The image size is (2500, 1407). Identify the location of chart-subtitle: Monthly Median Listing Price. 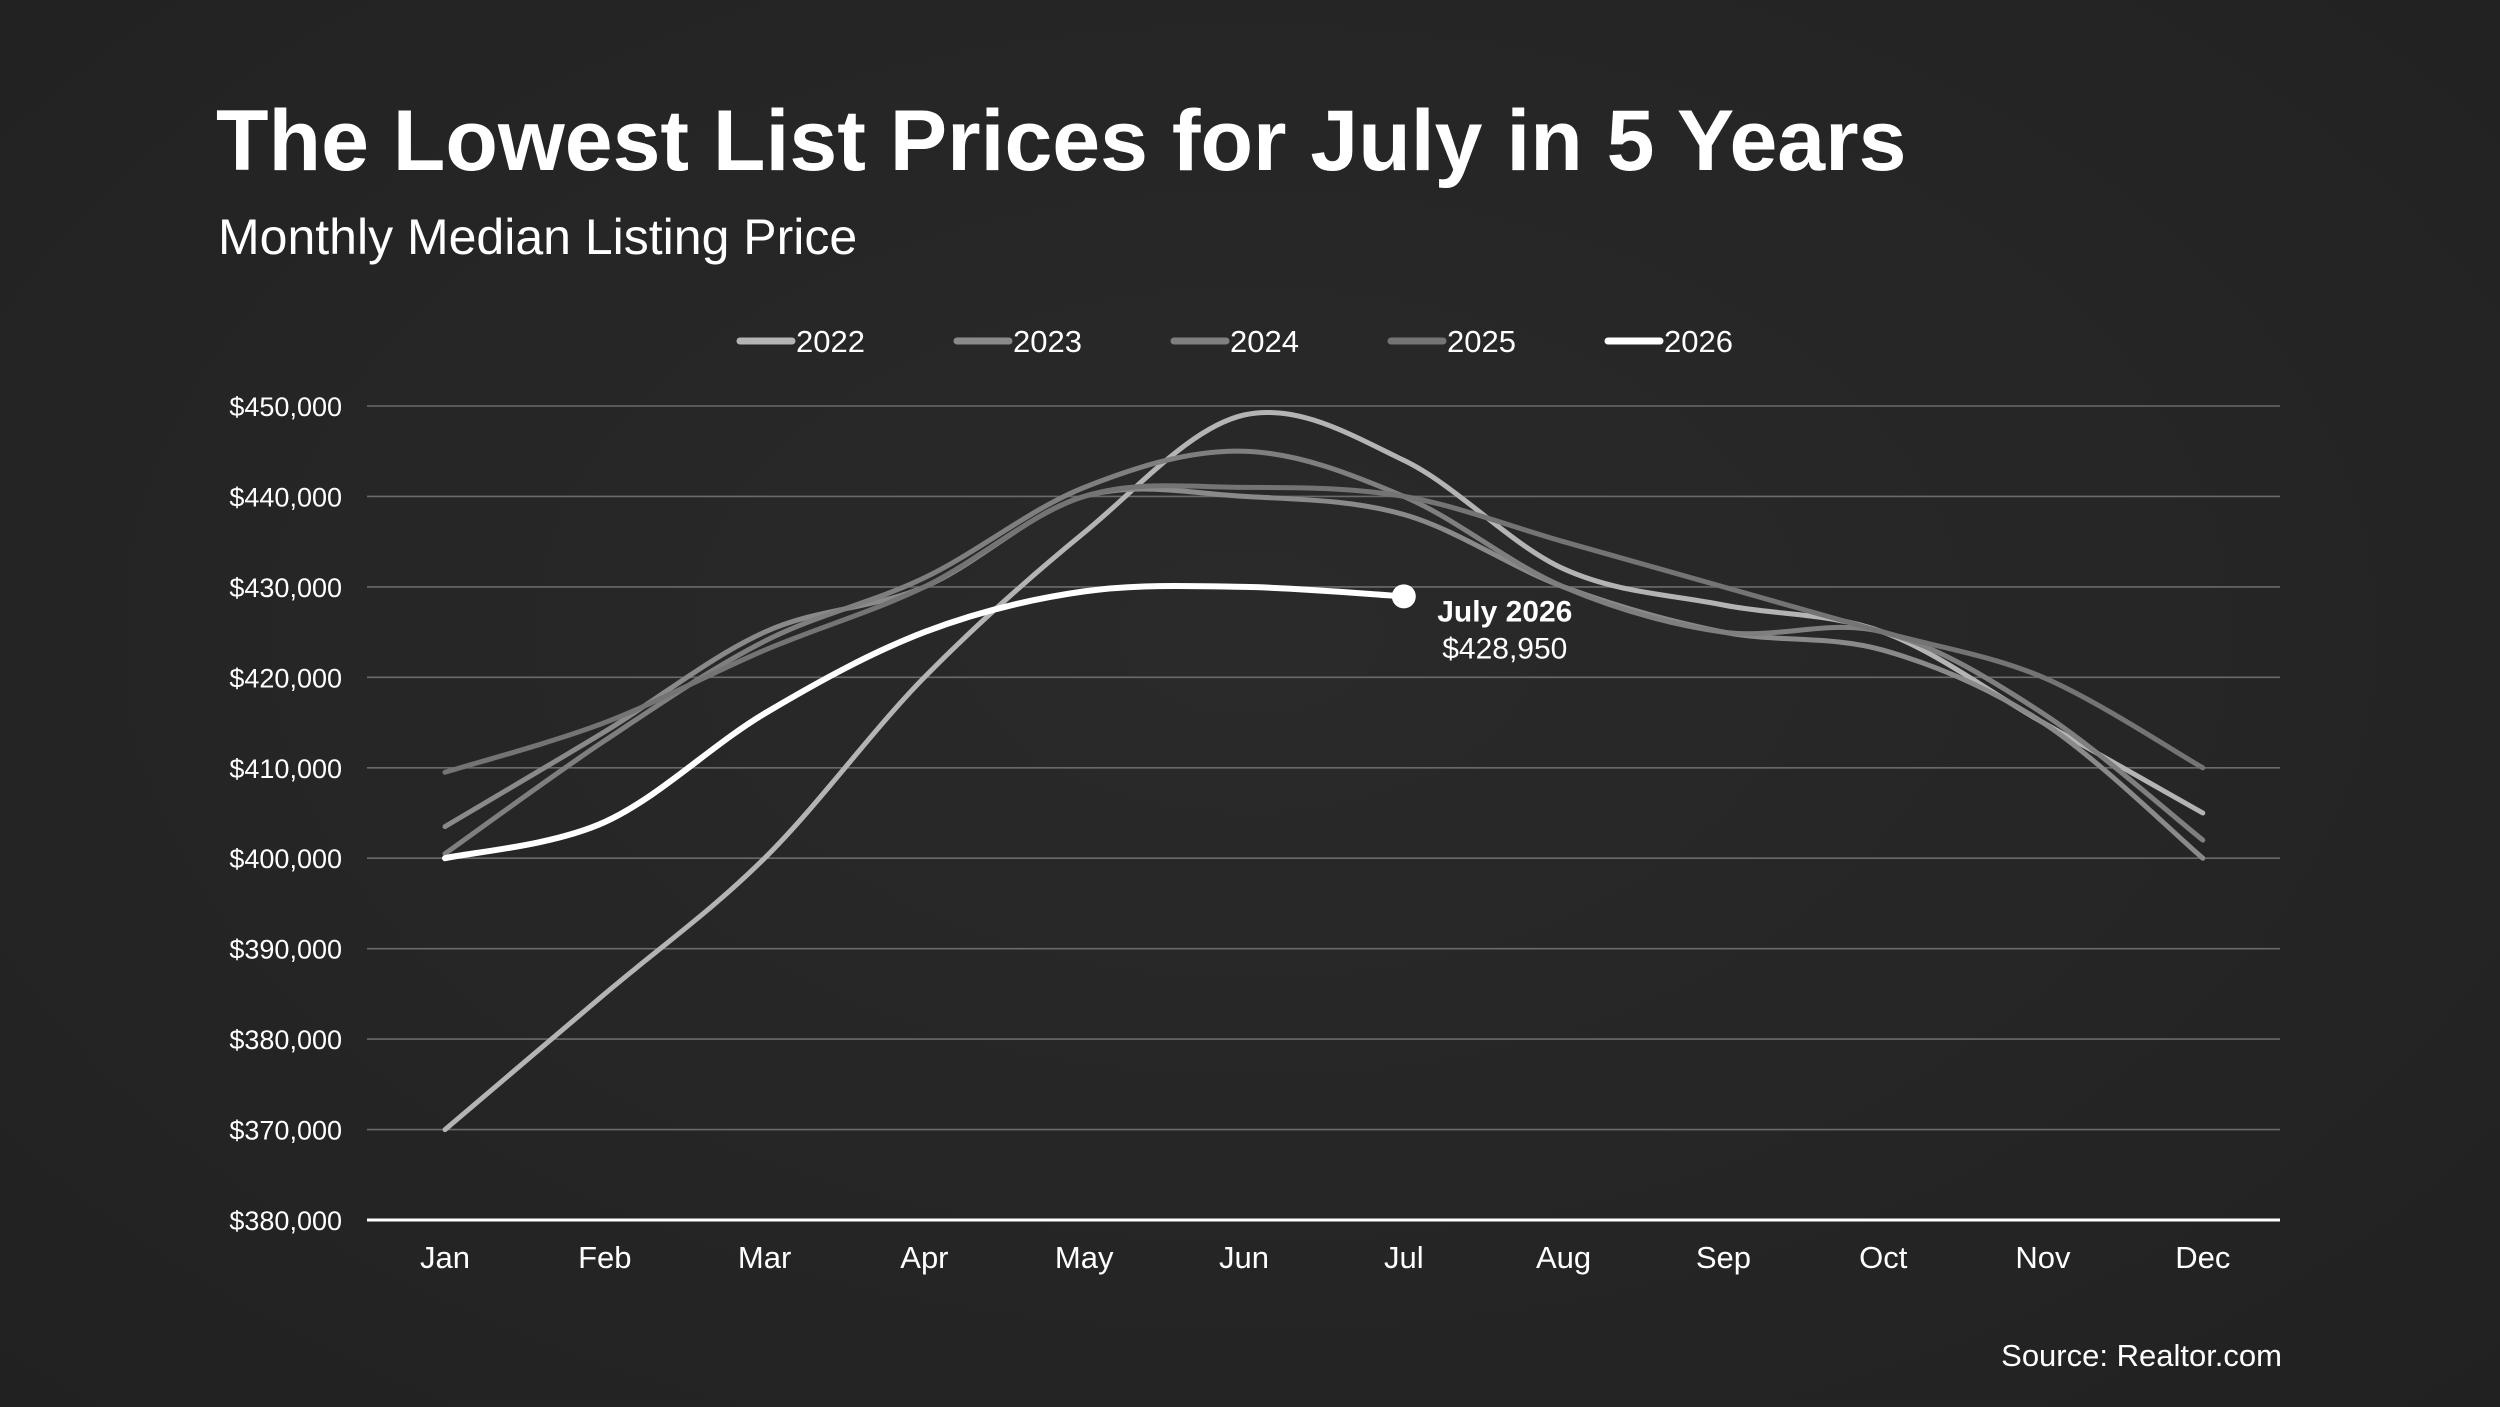
(538, 237).